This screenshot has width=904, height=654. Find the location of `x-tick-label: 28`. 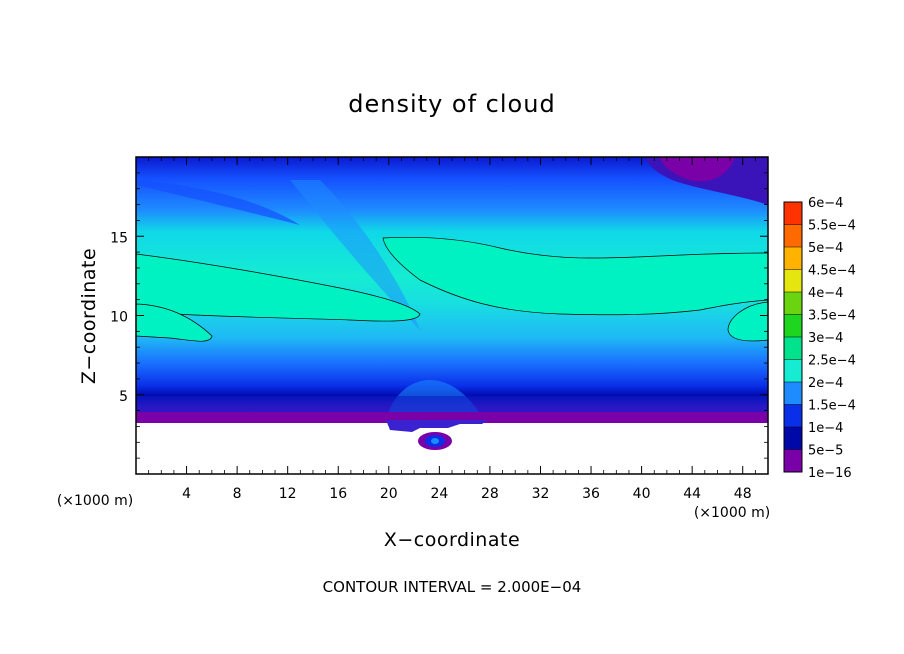

x-tick-label: 28 is located at coordinates (490, 494).